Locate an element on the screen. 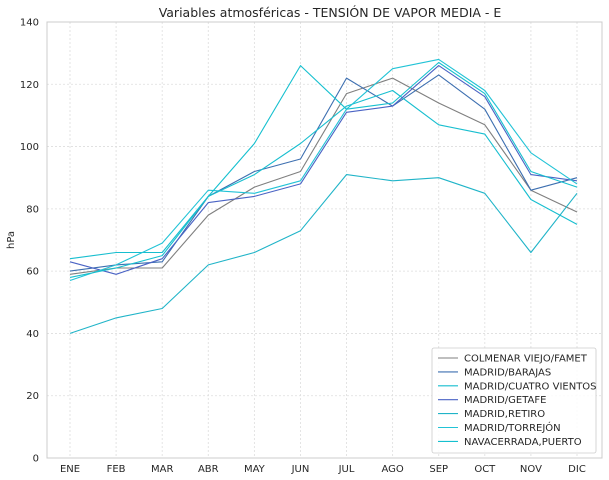 Image resolution: width=609 pixels, height=480 pixels. y-axis-label: hPa is located at coordinates (11, 240).